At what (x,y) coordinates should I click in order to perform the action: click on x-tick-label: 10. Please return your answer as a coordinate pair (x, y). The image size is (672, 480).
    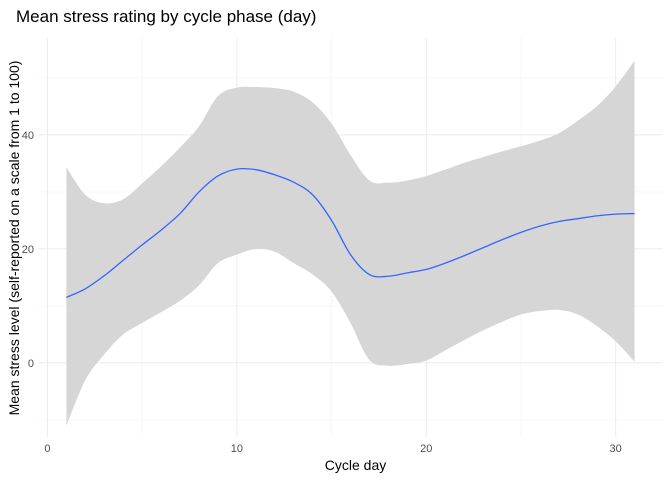
    Looking at the image, I should click on (237, 449).